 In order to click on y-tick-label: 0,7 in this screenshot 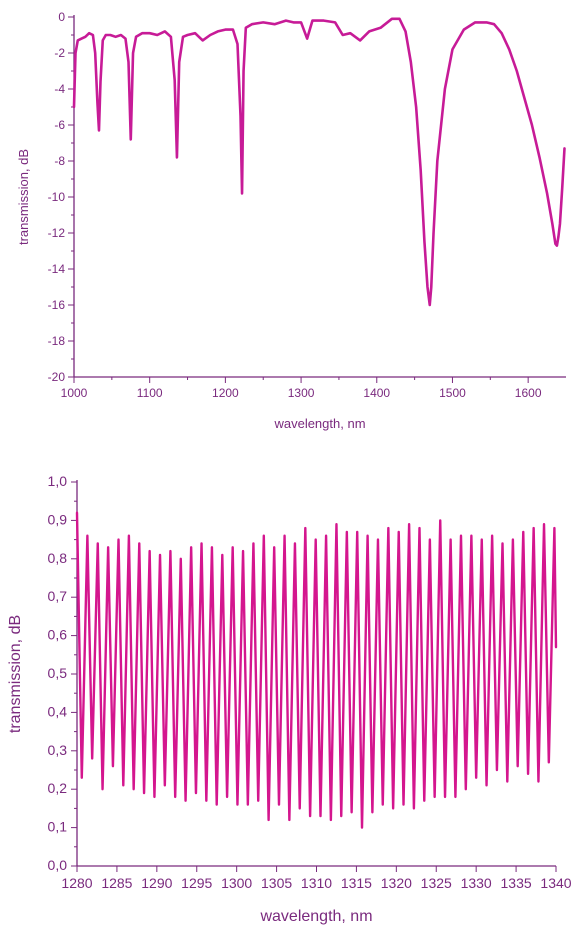, I will do `click(58, 596)`.